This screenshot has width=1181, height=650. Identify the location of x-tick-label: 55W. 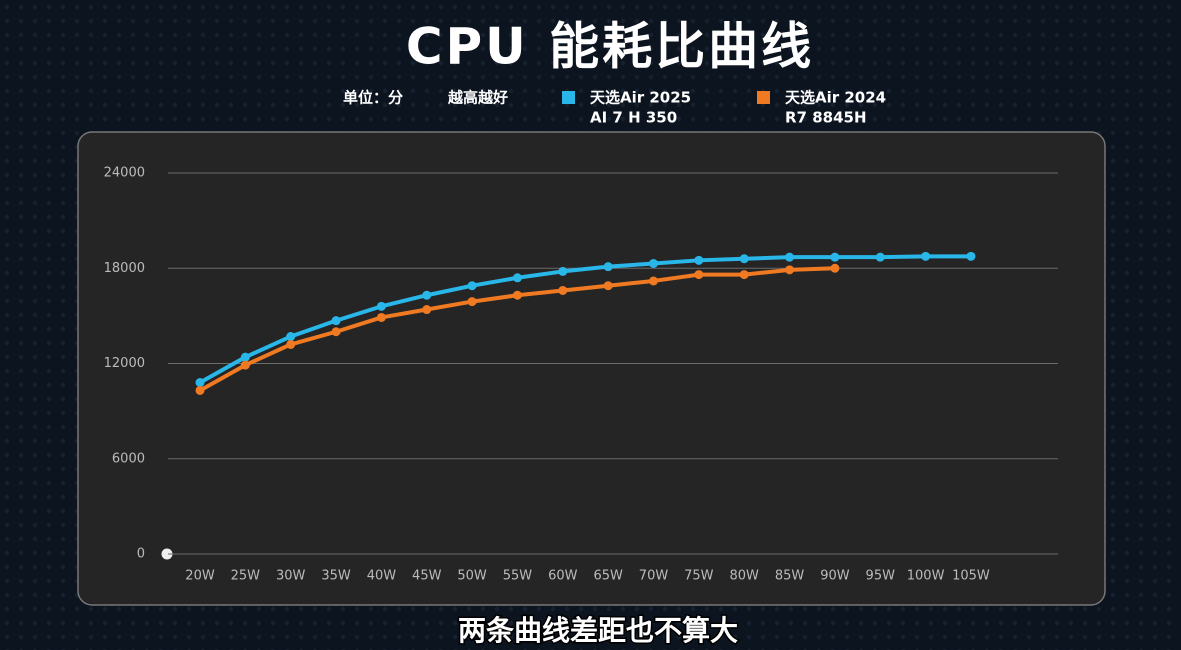
(518, 576).